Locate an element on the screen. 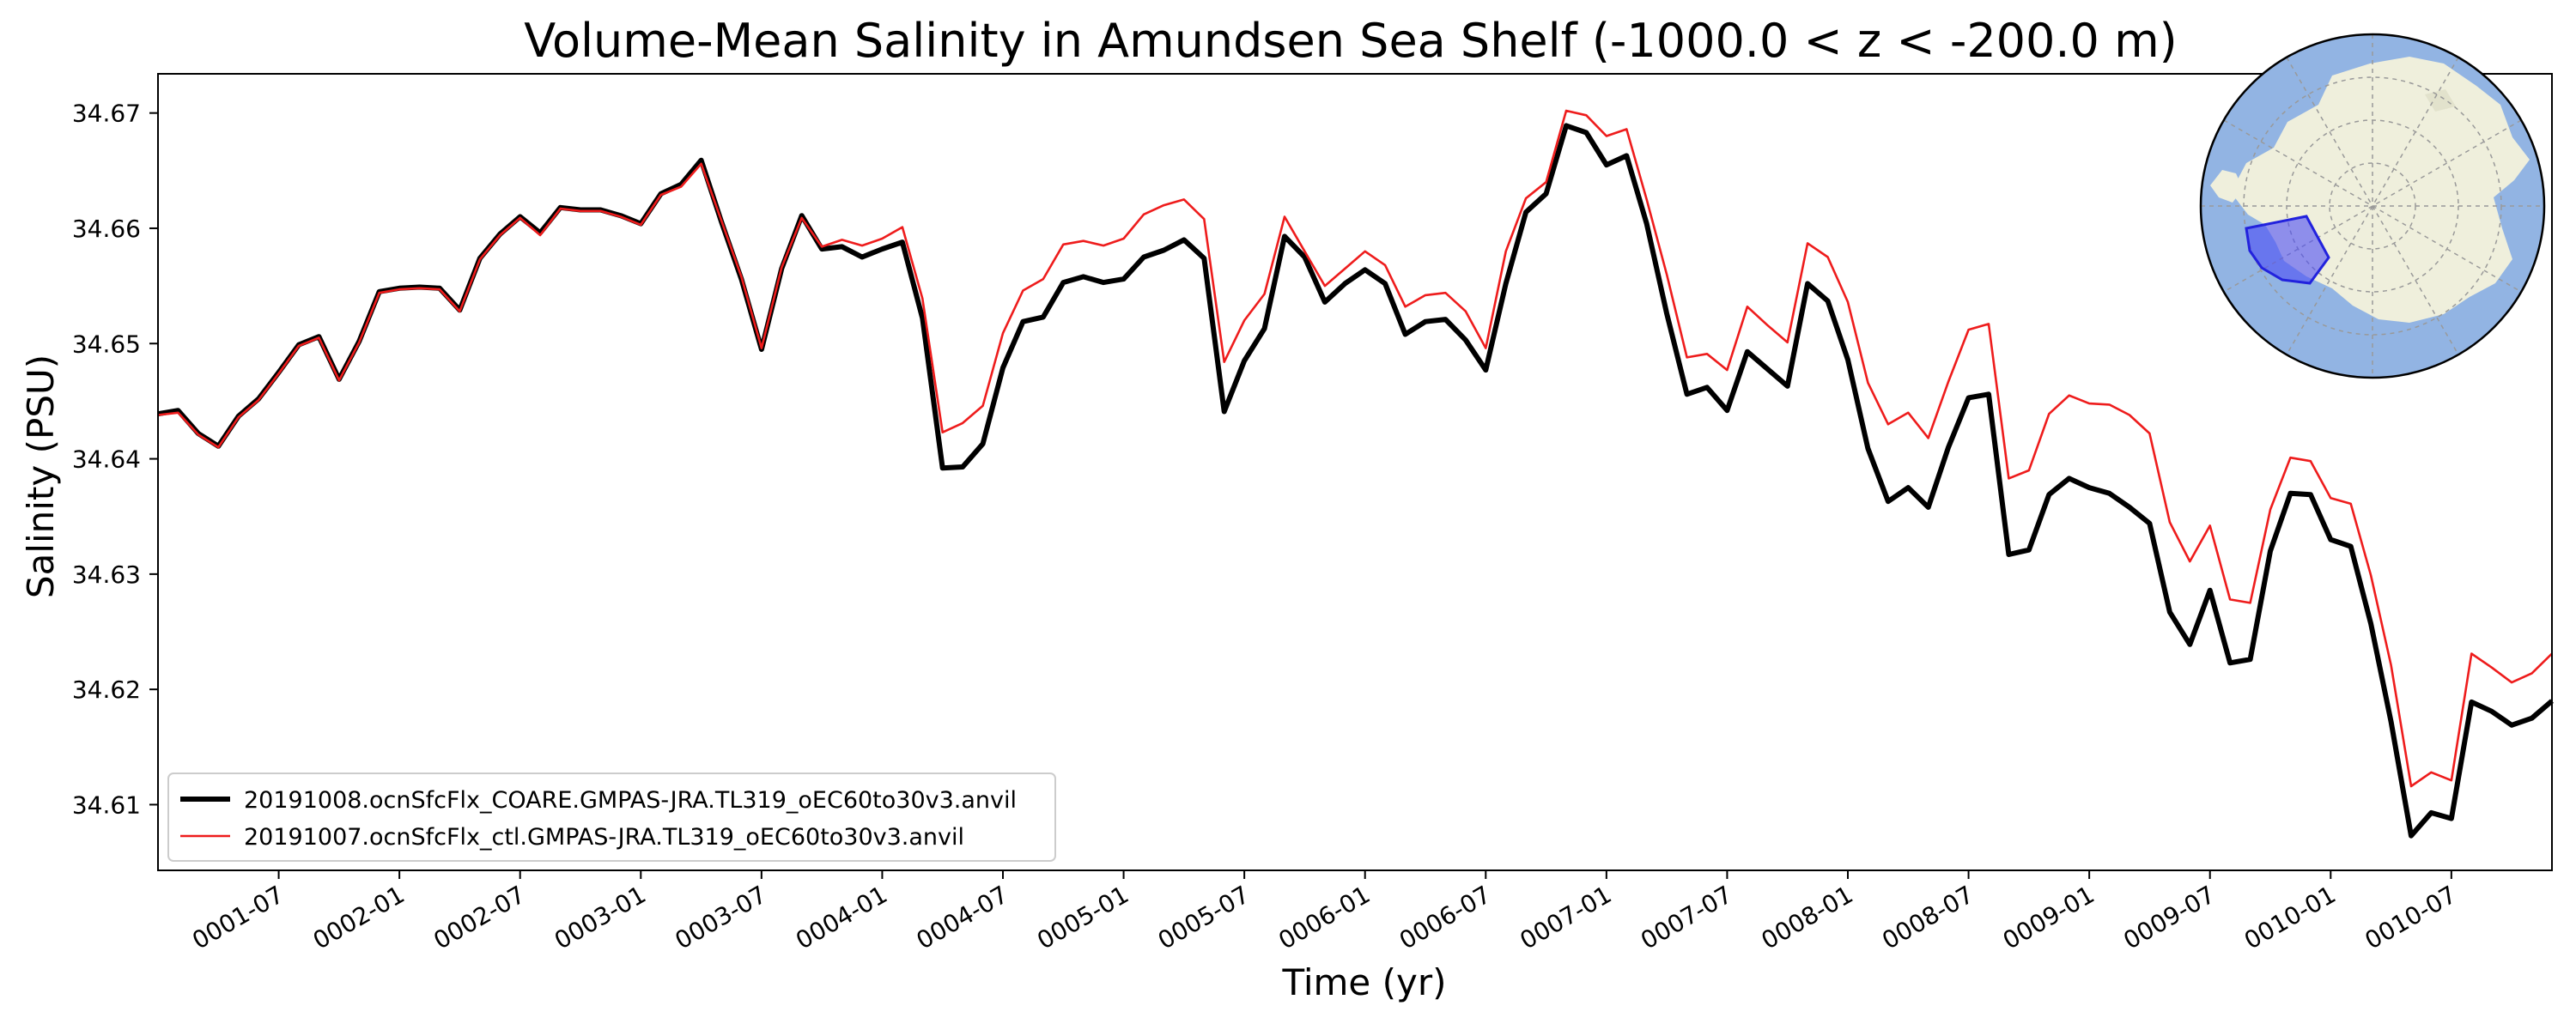  amundsen-region is located at coordinates (2287, 250).